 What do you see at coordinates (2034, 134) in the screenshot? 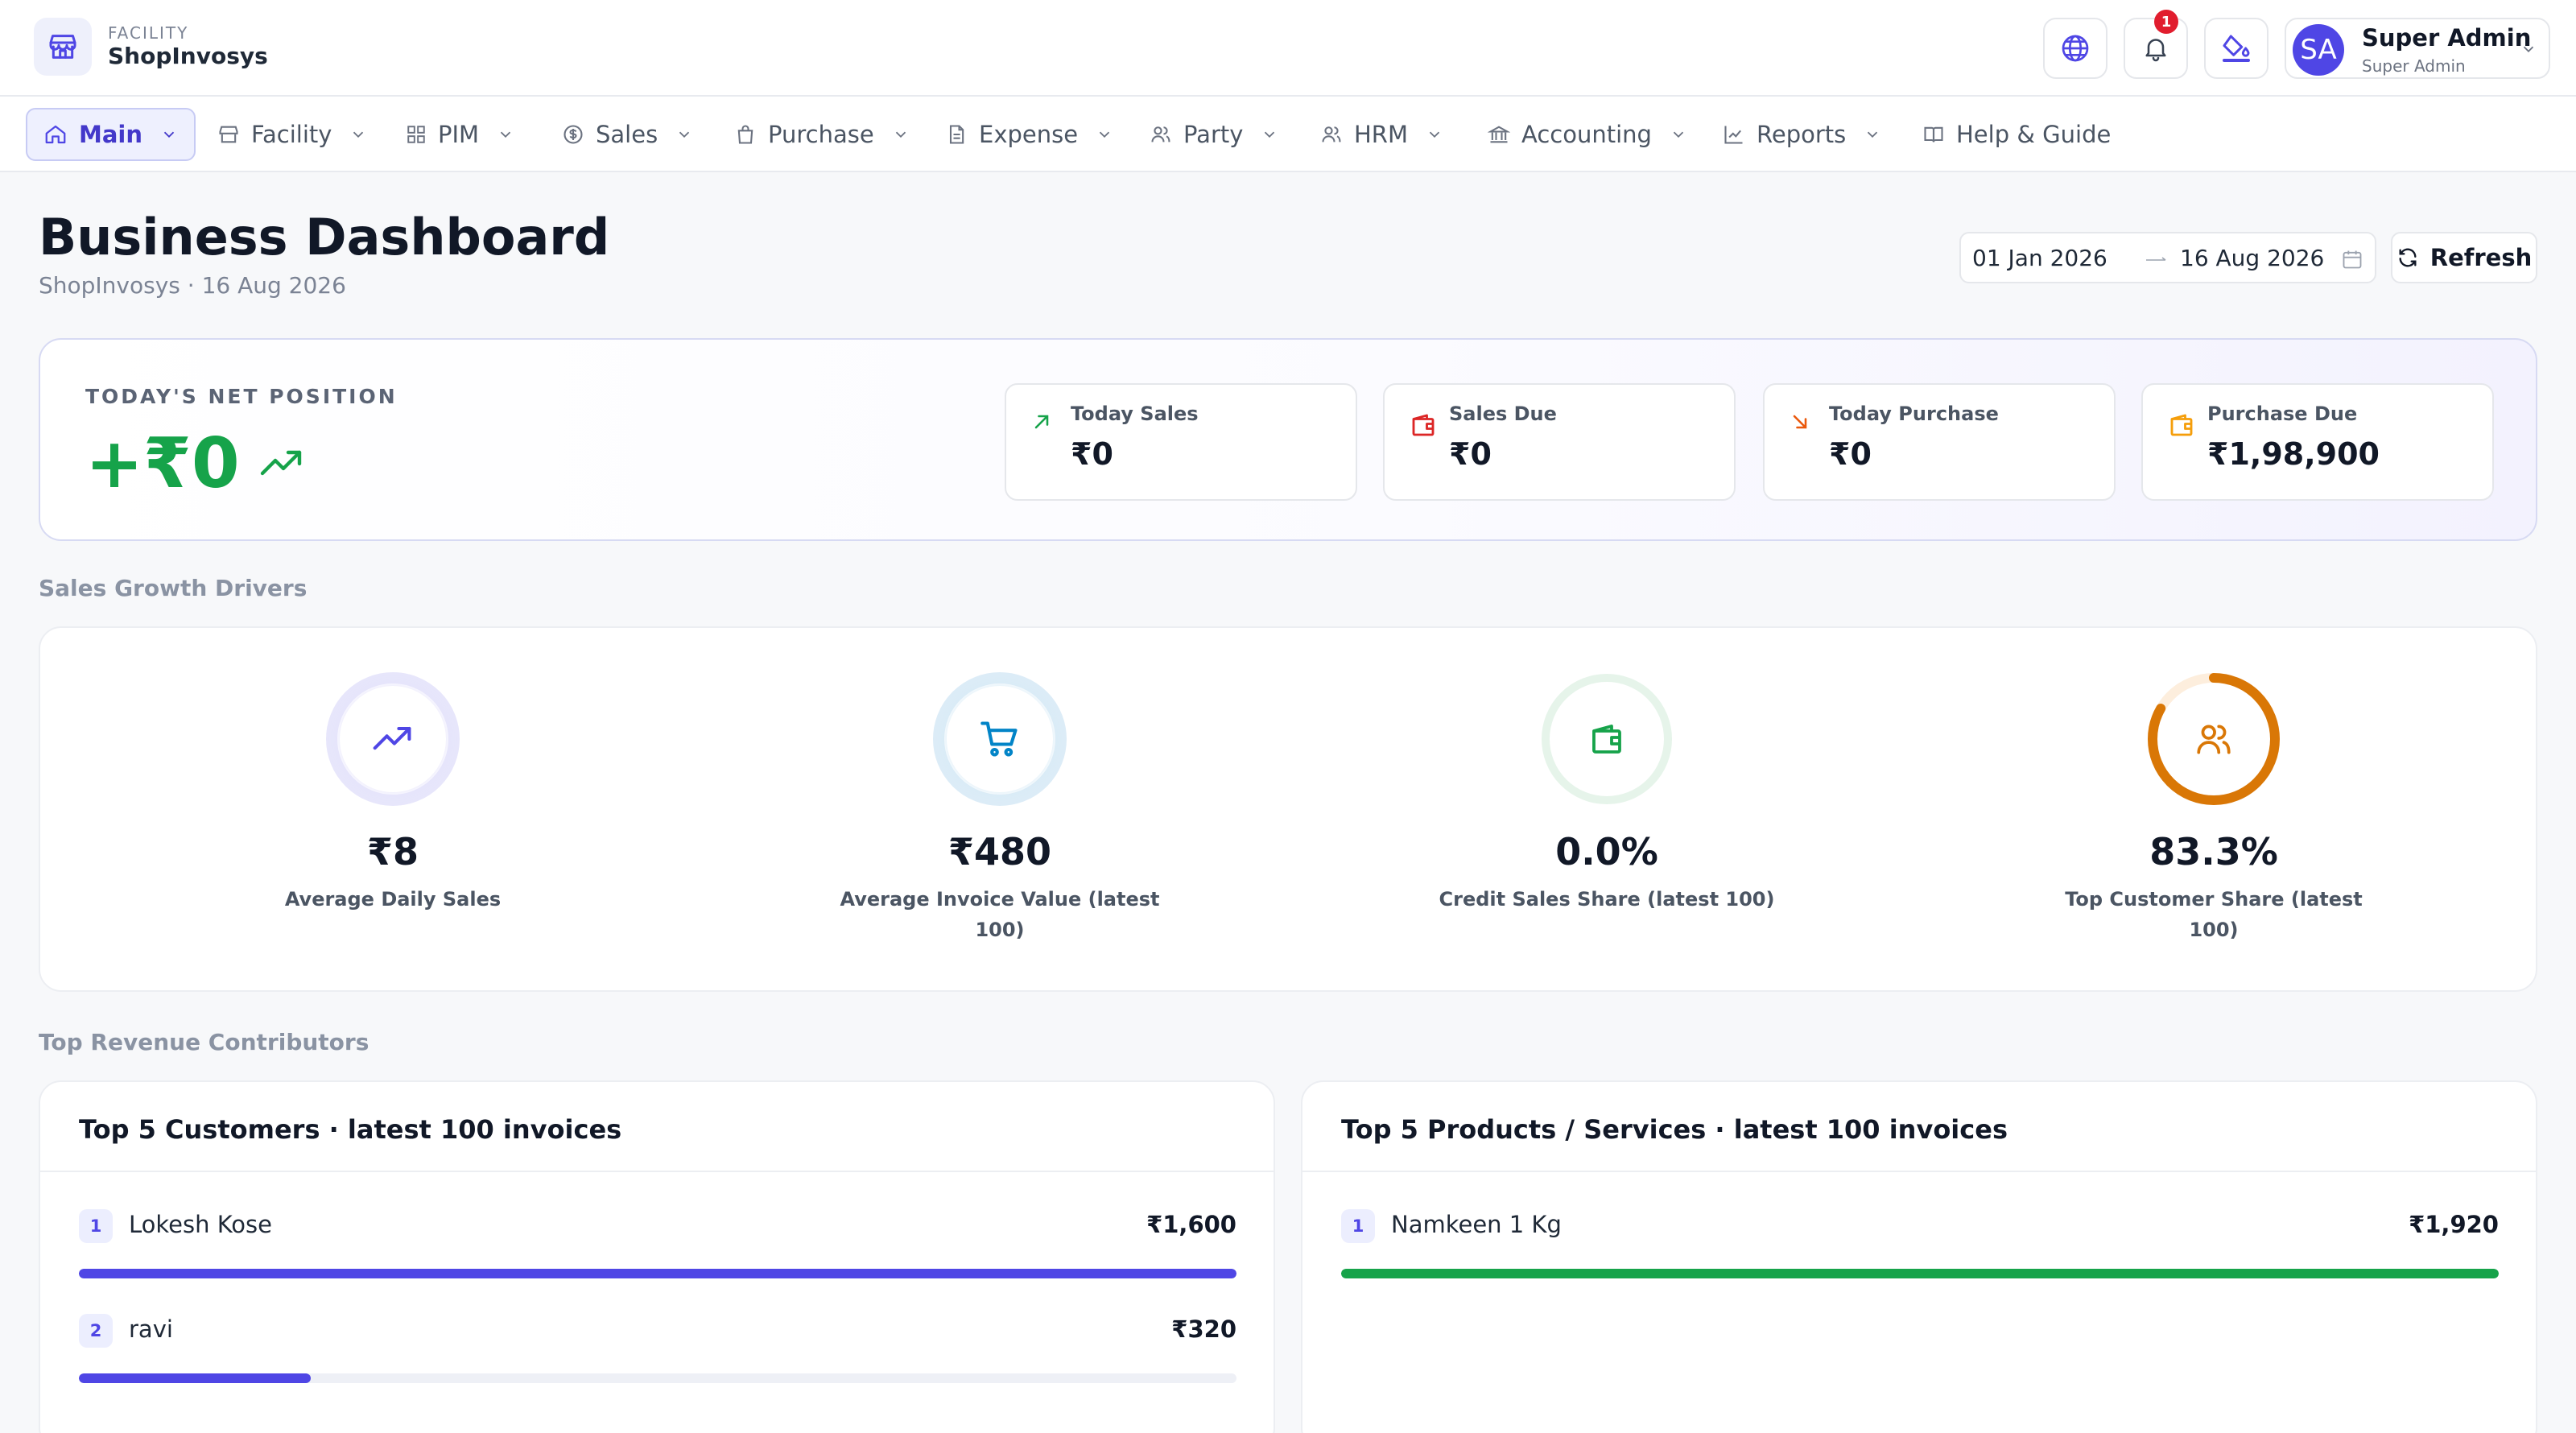
I see `nav-item-label: Help & Guide` at bounding box center [2034, 134].